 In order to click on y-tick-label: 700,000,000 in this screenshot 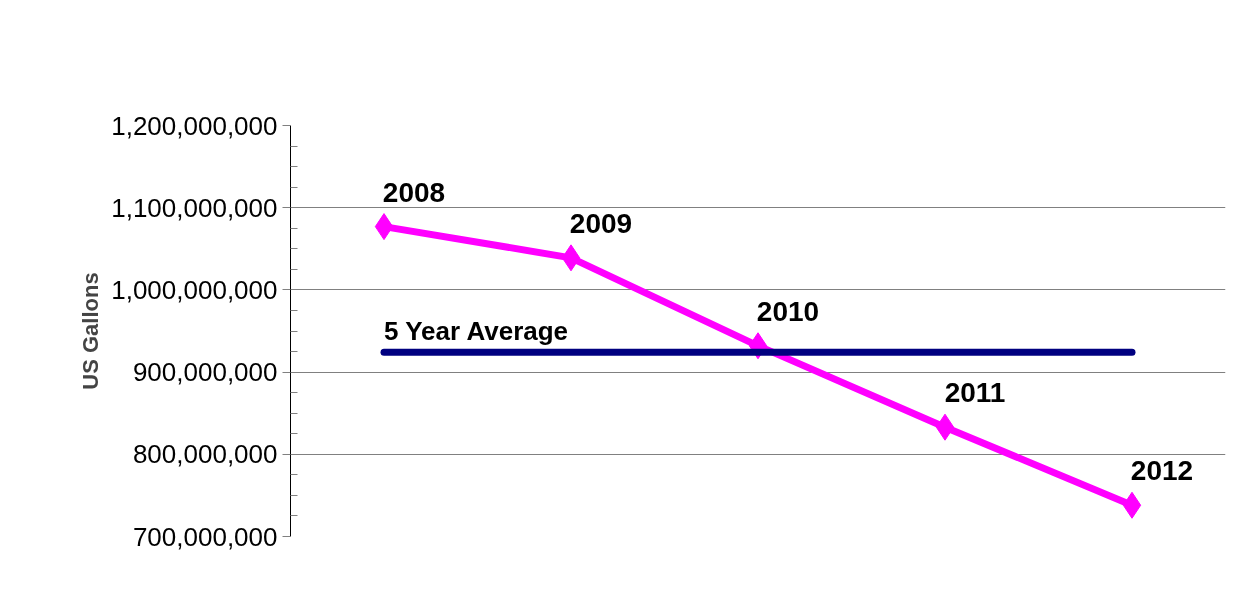, I will do `click(205, 536)`.